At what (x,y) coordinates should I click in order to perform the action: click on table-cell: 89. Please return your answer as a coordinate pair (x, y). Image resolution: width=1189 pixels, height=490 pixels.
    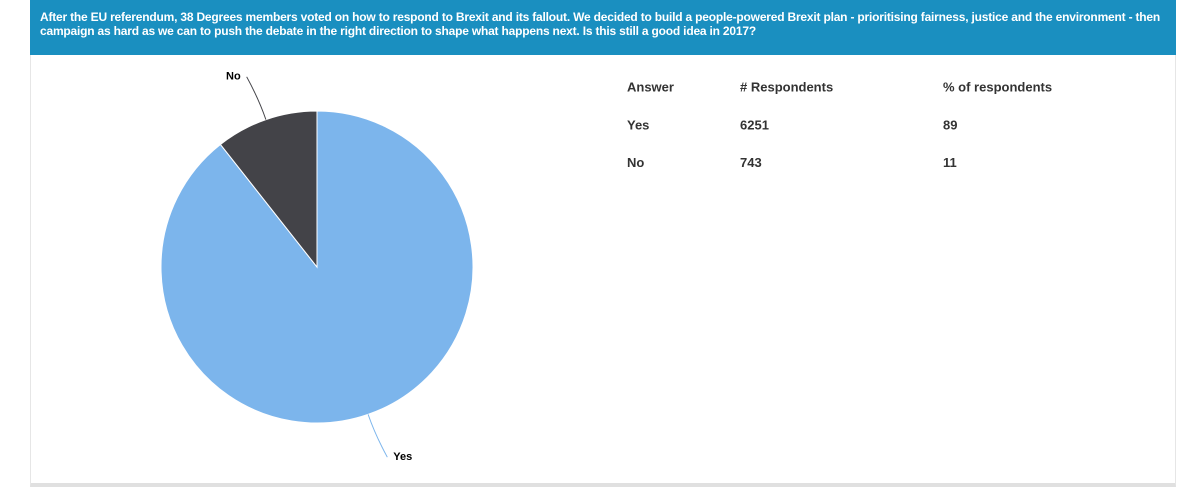
    Looking at the image, I should click on (950, 124).